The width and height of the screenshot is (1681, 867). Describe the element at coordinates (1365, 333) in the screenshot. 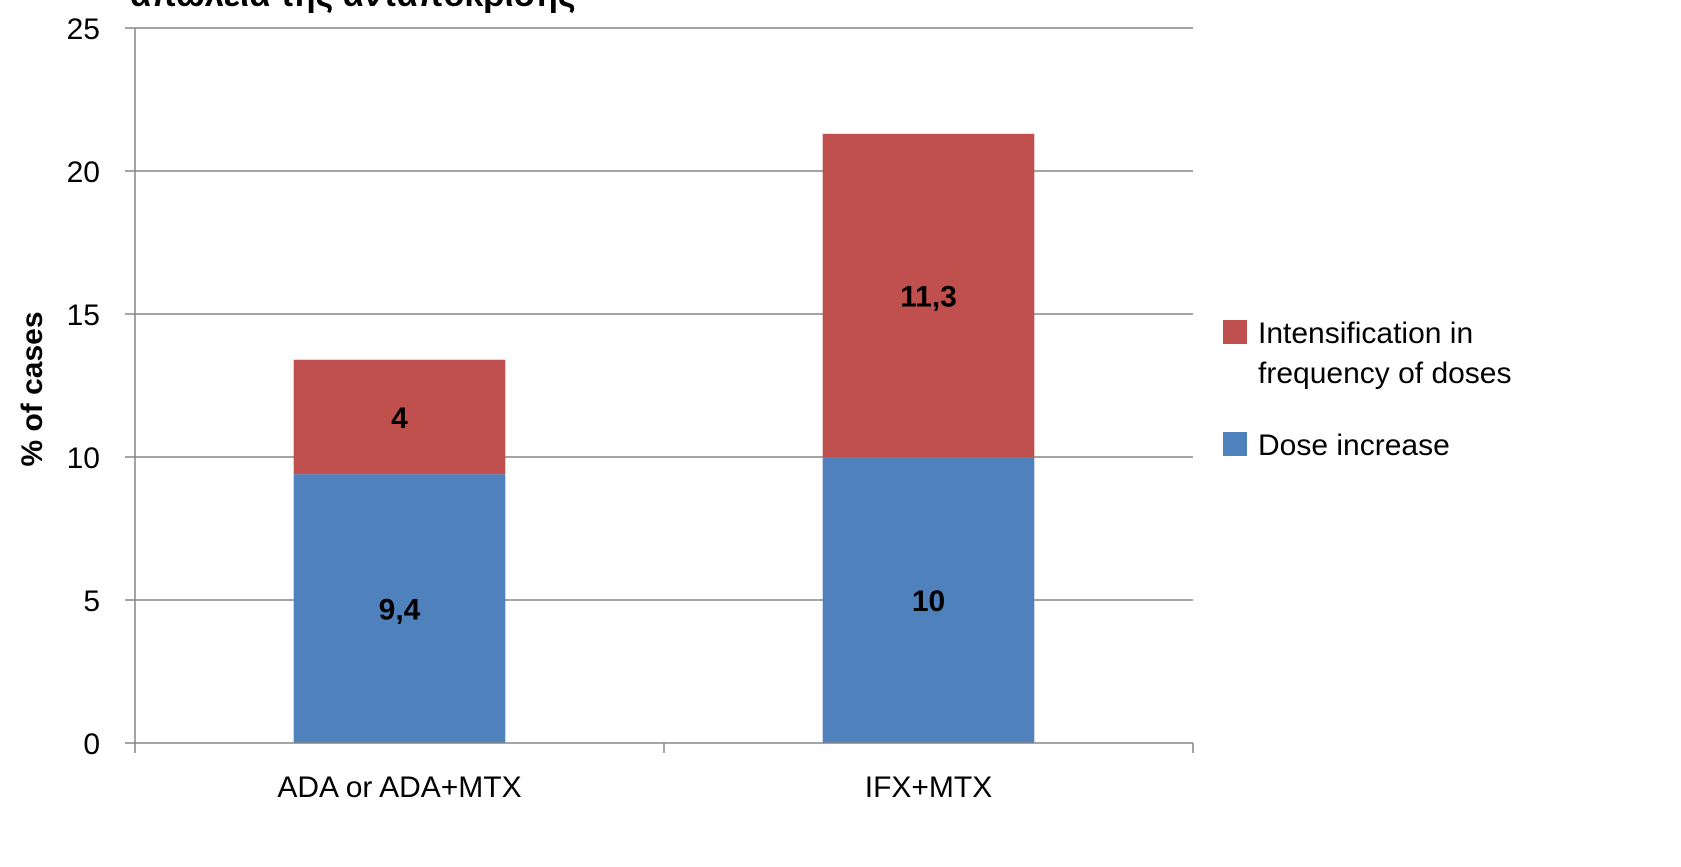

I see `legend-label-line-1-0: Intensification in` at that location.